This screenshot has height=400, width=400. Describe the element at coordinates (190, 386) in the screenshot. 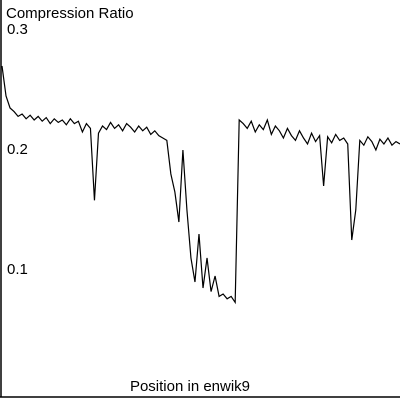

I see `x-axis-label: Position in enwik9` at that location.